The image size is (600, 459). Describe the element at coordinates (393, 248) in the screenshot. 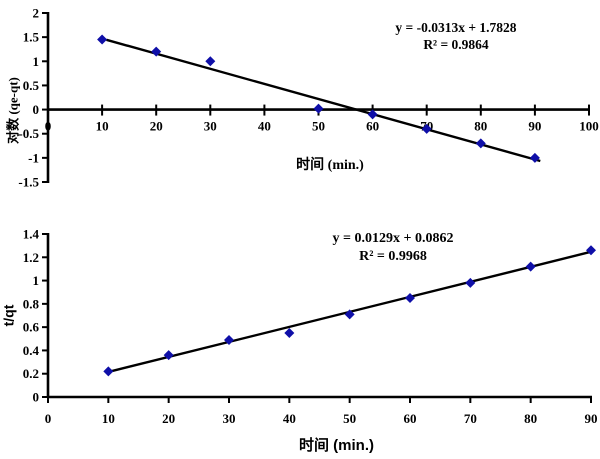

I see `trendline-annotation-second-order: y = 0.0129x + 0.0862 R² = 0.9968` at that location.